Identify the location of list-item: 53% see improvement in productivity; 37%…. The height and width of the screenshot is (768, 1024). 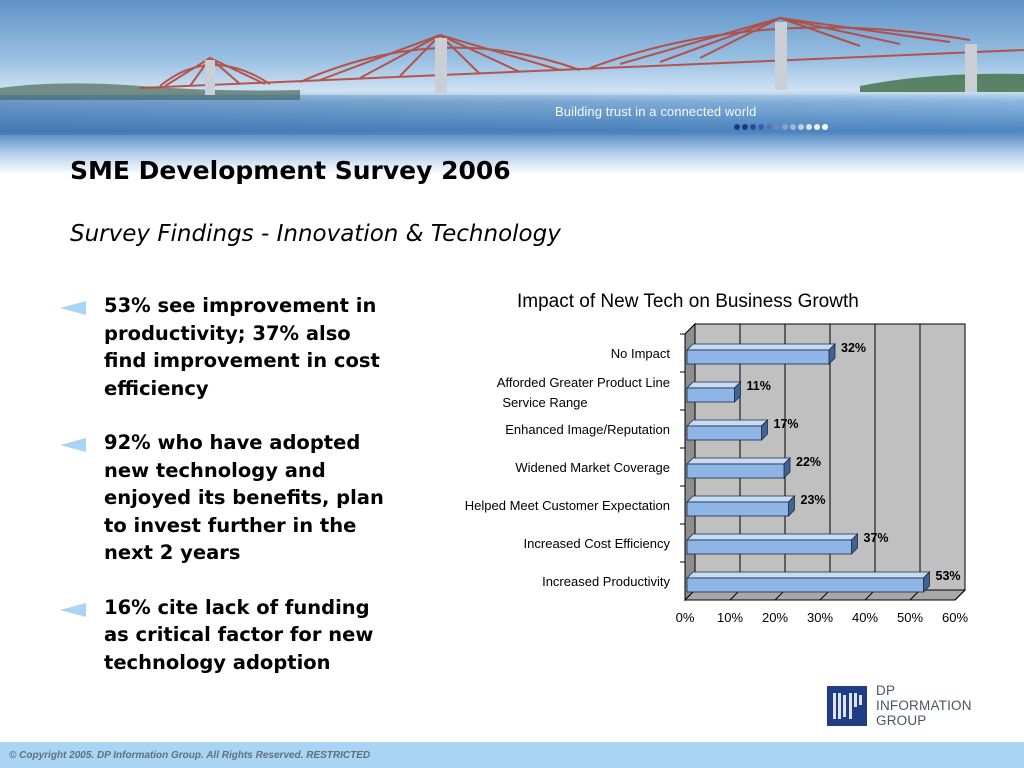
(228, 347).